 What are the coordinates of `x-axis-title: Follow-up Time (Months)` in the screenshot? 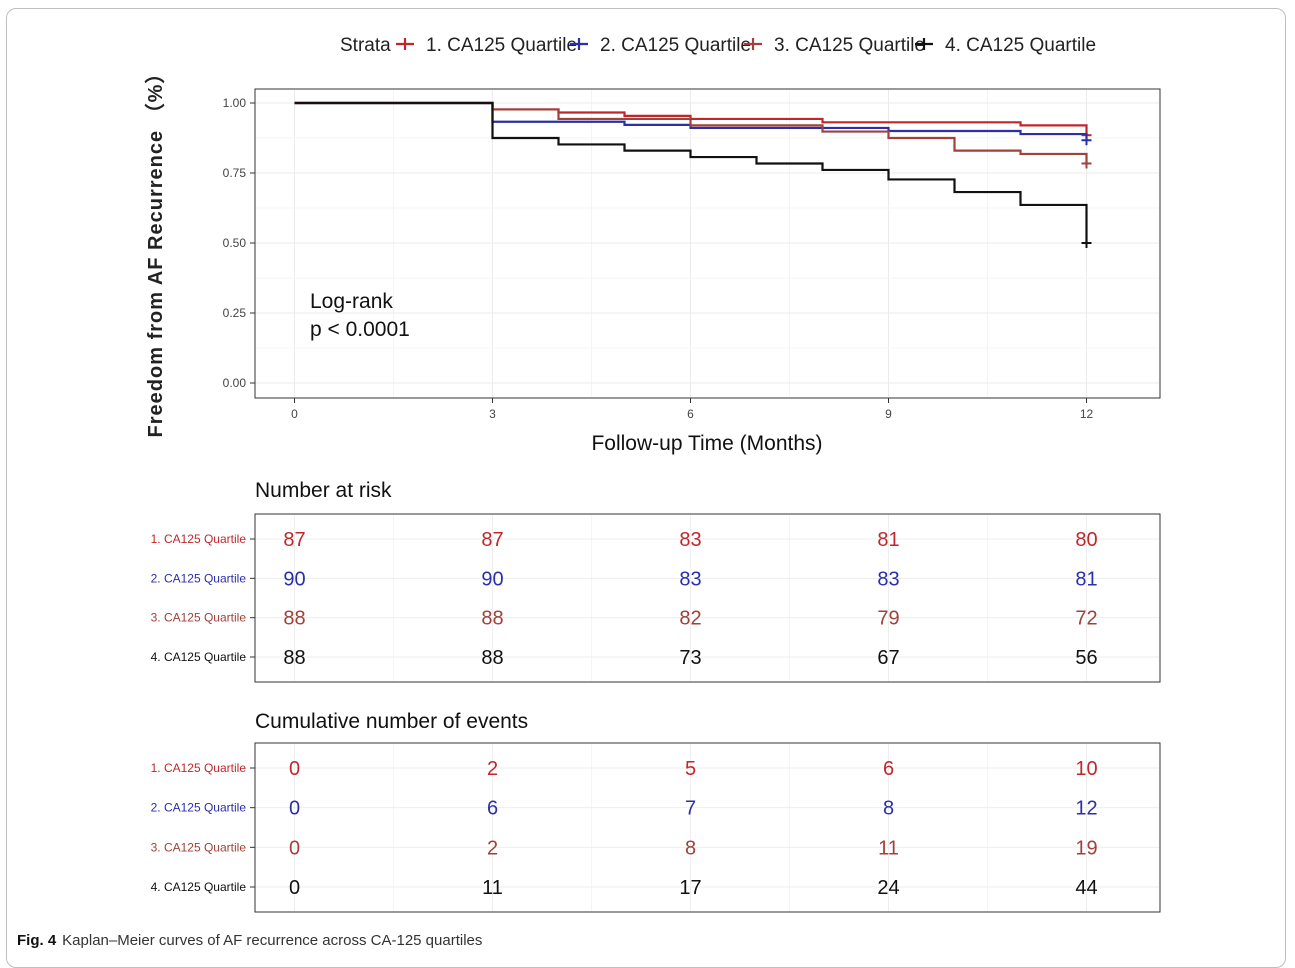 It's located at (706, 443).